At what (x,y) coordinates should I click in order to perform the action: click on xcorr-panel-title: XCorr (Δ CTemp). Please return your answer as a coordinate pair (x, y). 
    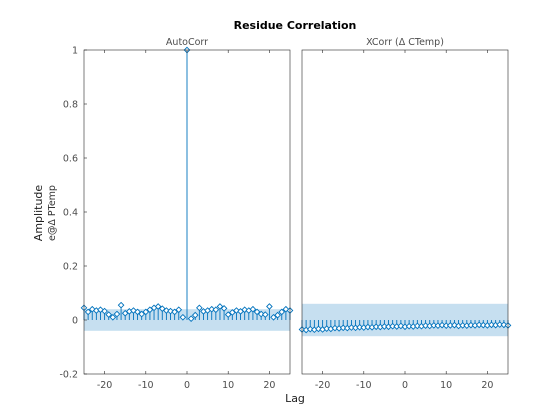
    Looking at the image, I should click on (405, 42).